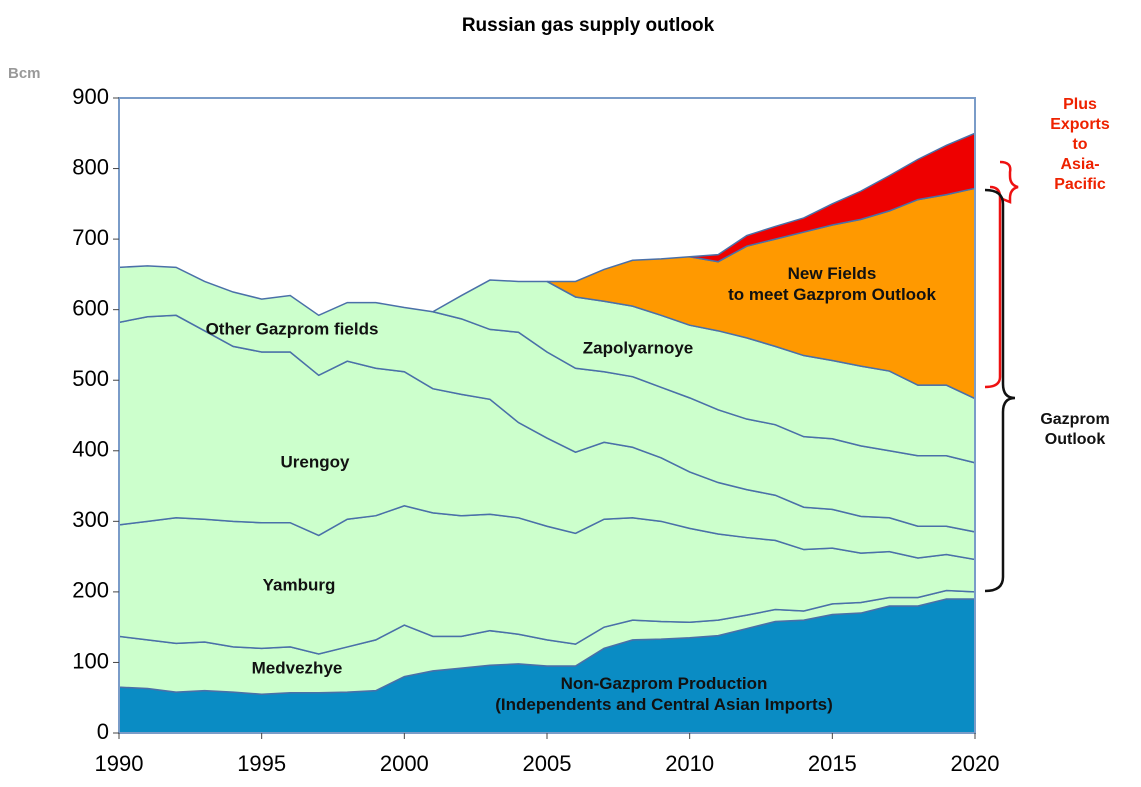 Image resolution: width=1141 pixels, height=787 pixels. What do you see at coordinates (297, 668) in the screenshot?
I see `series-label: Medvezhye` at bounding box center [297, 668].